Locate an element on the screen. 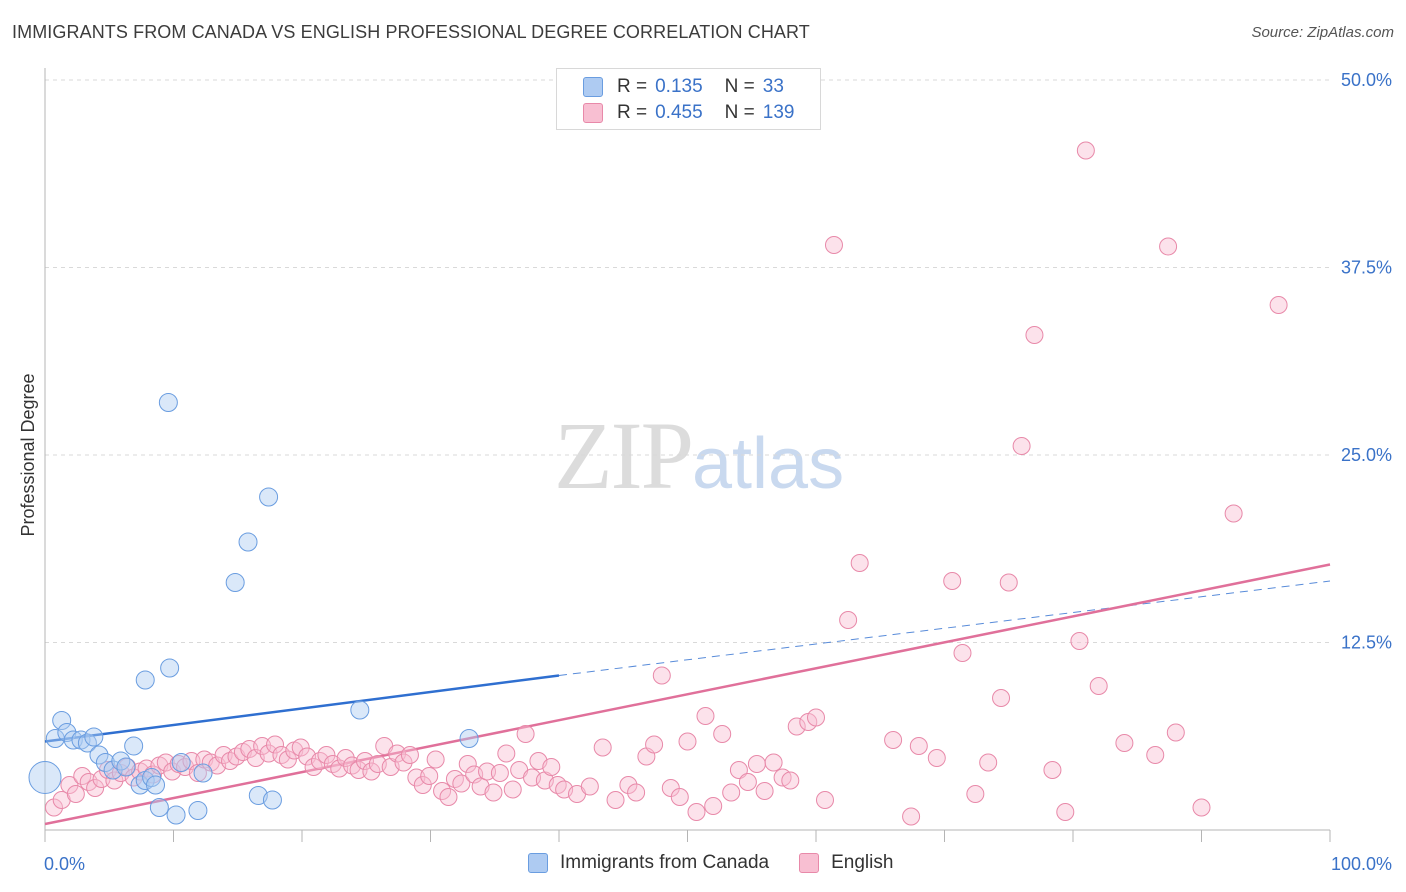 Image resolution: width=1406 pixels, height=892 pixels. series-legend: Immigrants from Canada English is located at coordinates (725, 863).